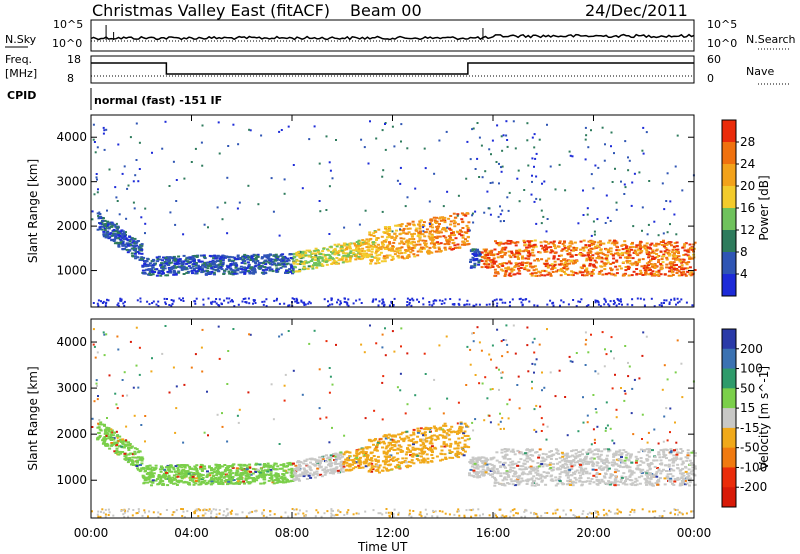 The height and width of the screenshot is (554, 800). What do you see at coordinates (747, 164) in the screenshot?
I see `colorbar-tick-label: 24` at bounding box center [747, 164].